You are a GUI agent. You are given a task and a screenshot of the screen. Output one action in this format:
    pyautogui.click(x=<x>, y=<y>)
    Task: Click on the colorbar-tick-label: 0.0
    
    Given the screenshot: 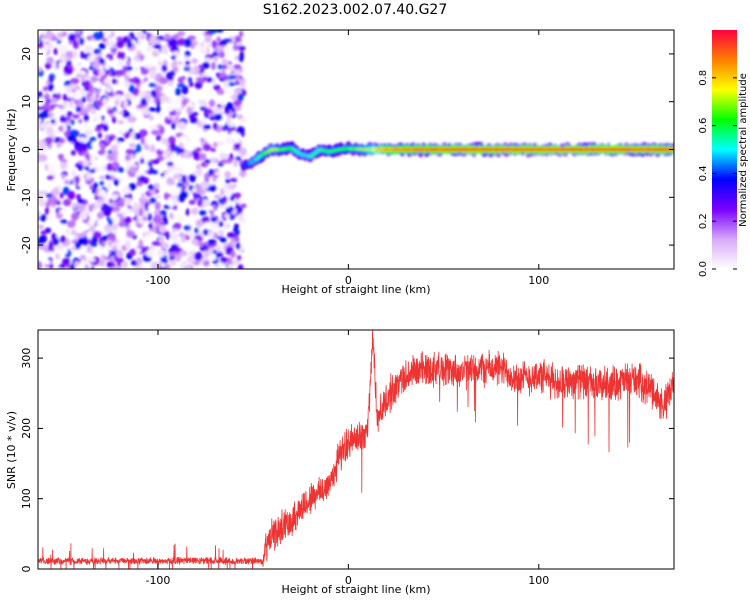 What is the action you would take?
    pyautogui.click(x=703, y=269)
    